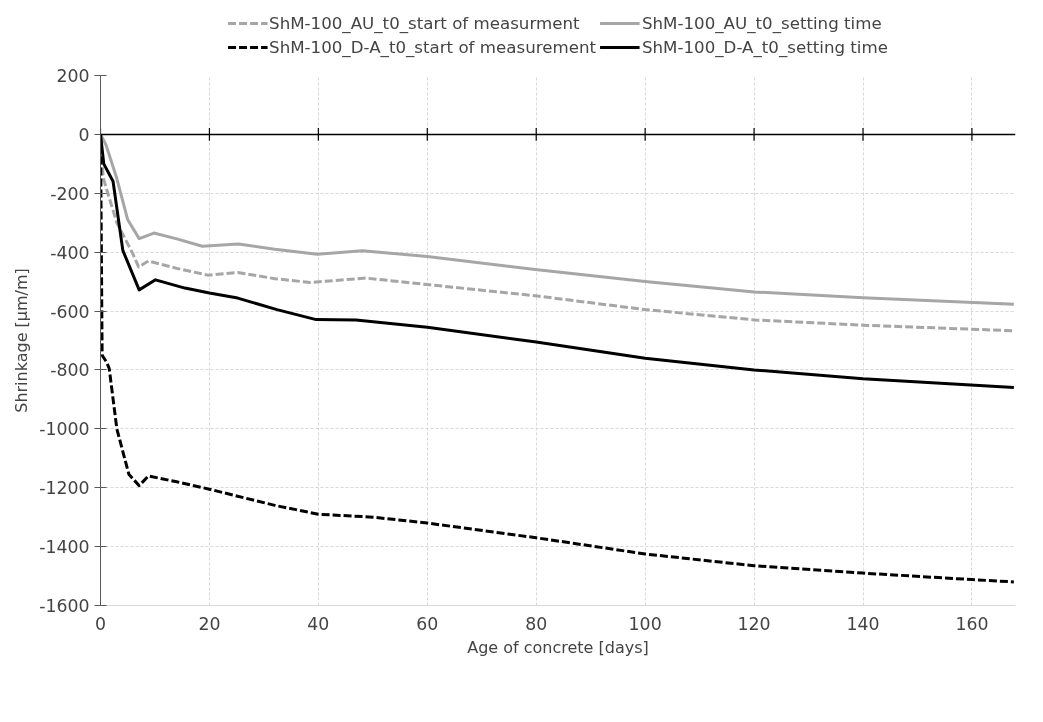  I want to click on y-tick-label: 200, so click(73, 76).